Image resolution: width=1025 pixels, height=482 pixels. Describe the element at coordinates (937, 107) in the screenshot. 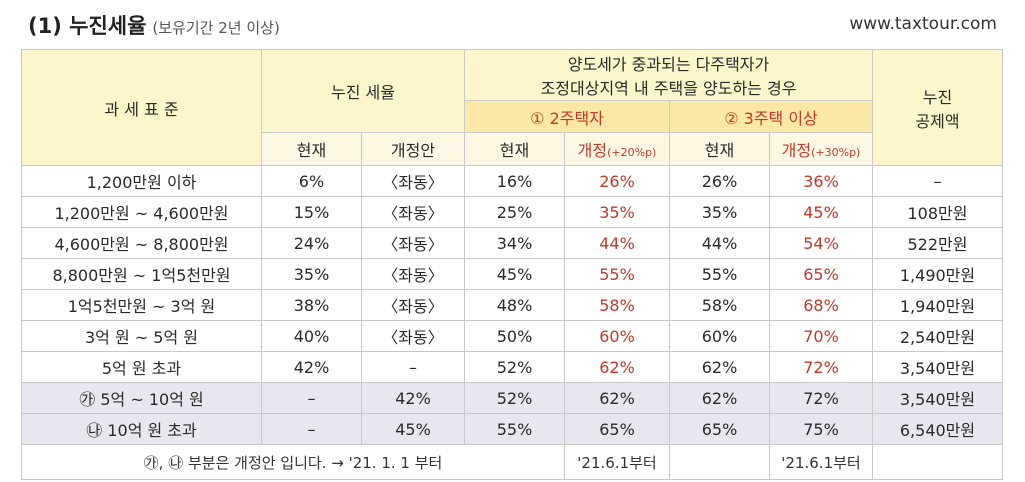

I see `header-deduction: 누진 공제액` at that location.